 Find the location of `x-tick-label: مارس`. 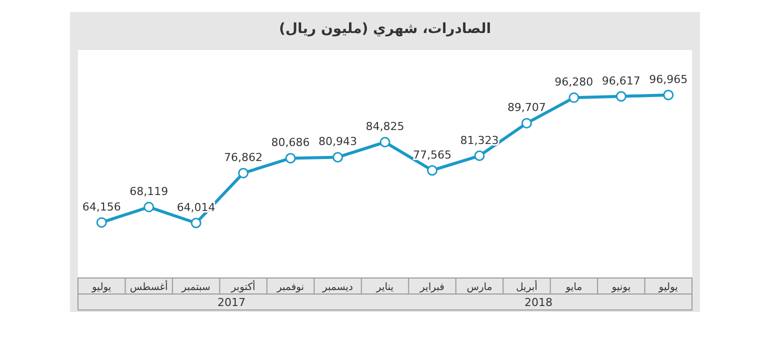

x-tick-label: مارس is located at coordinates (479, 287).